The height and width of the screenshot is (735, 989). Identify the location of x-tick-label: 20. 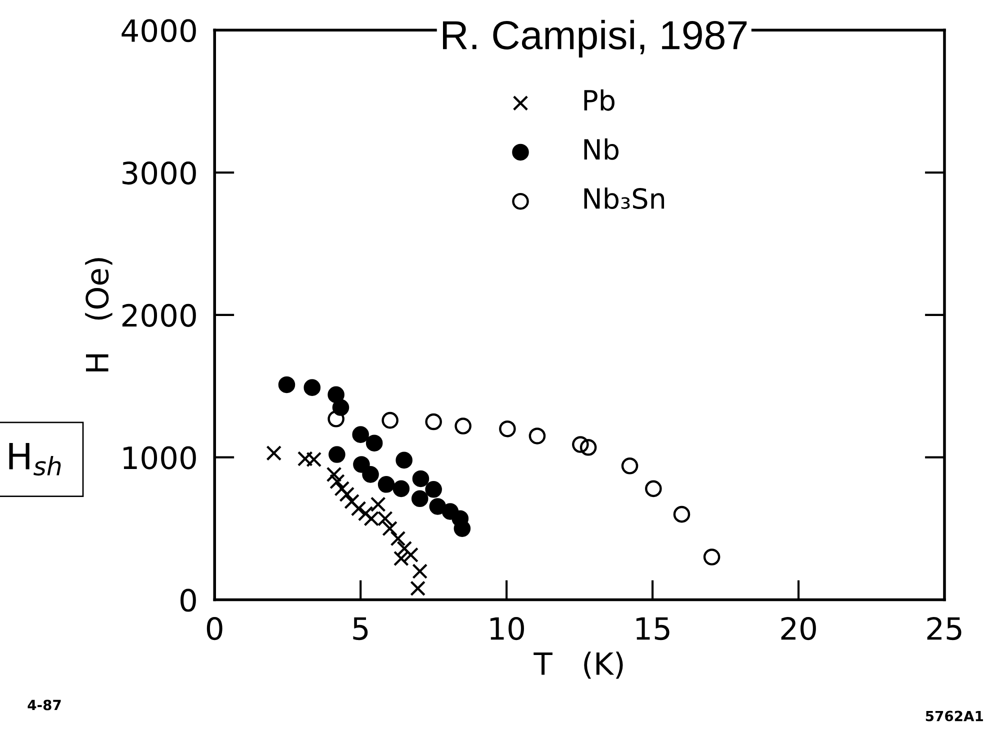
(798, 628).